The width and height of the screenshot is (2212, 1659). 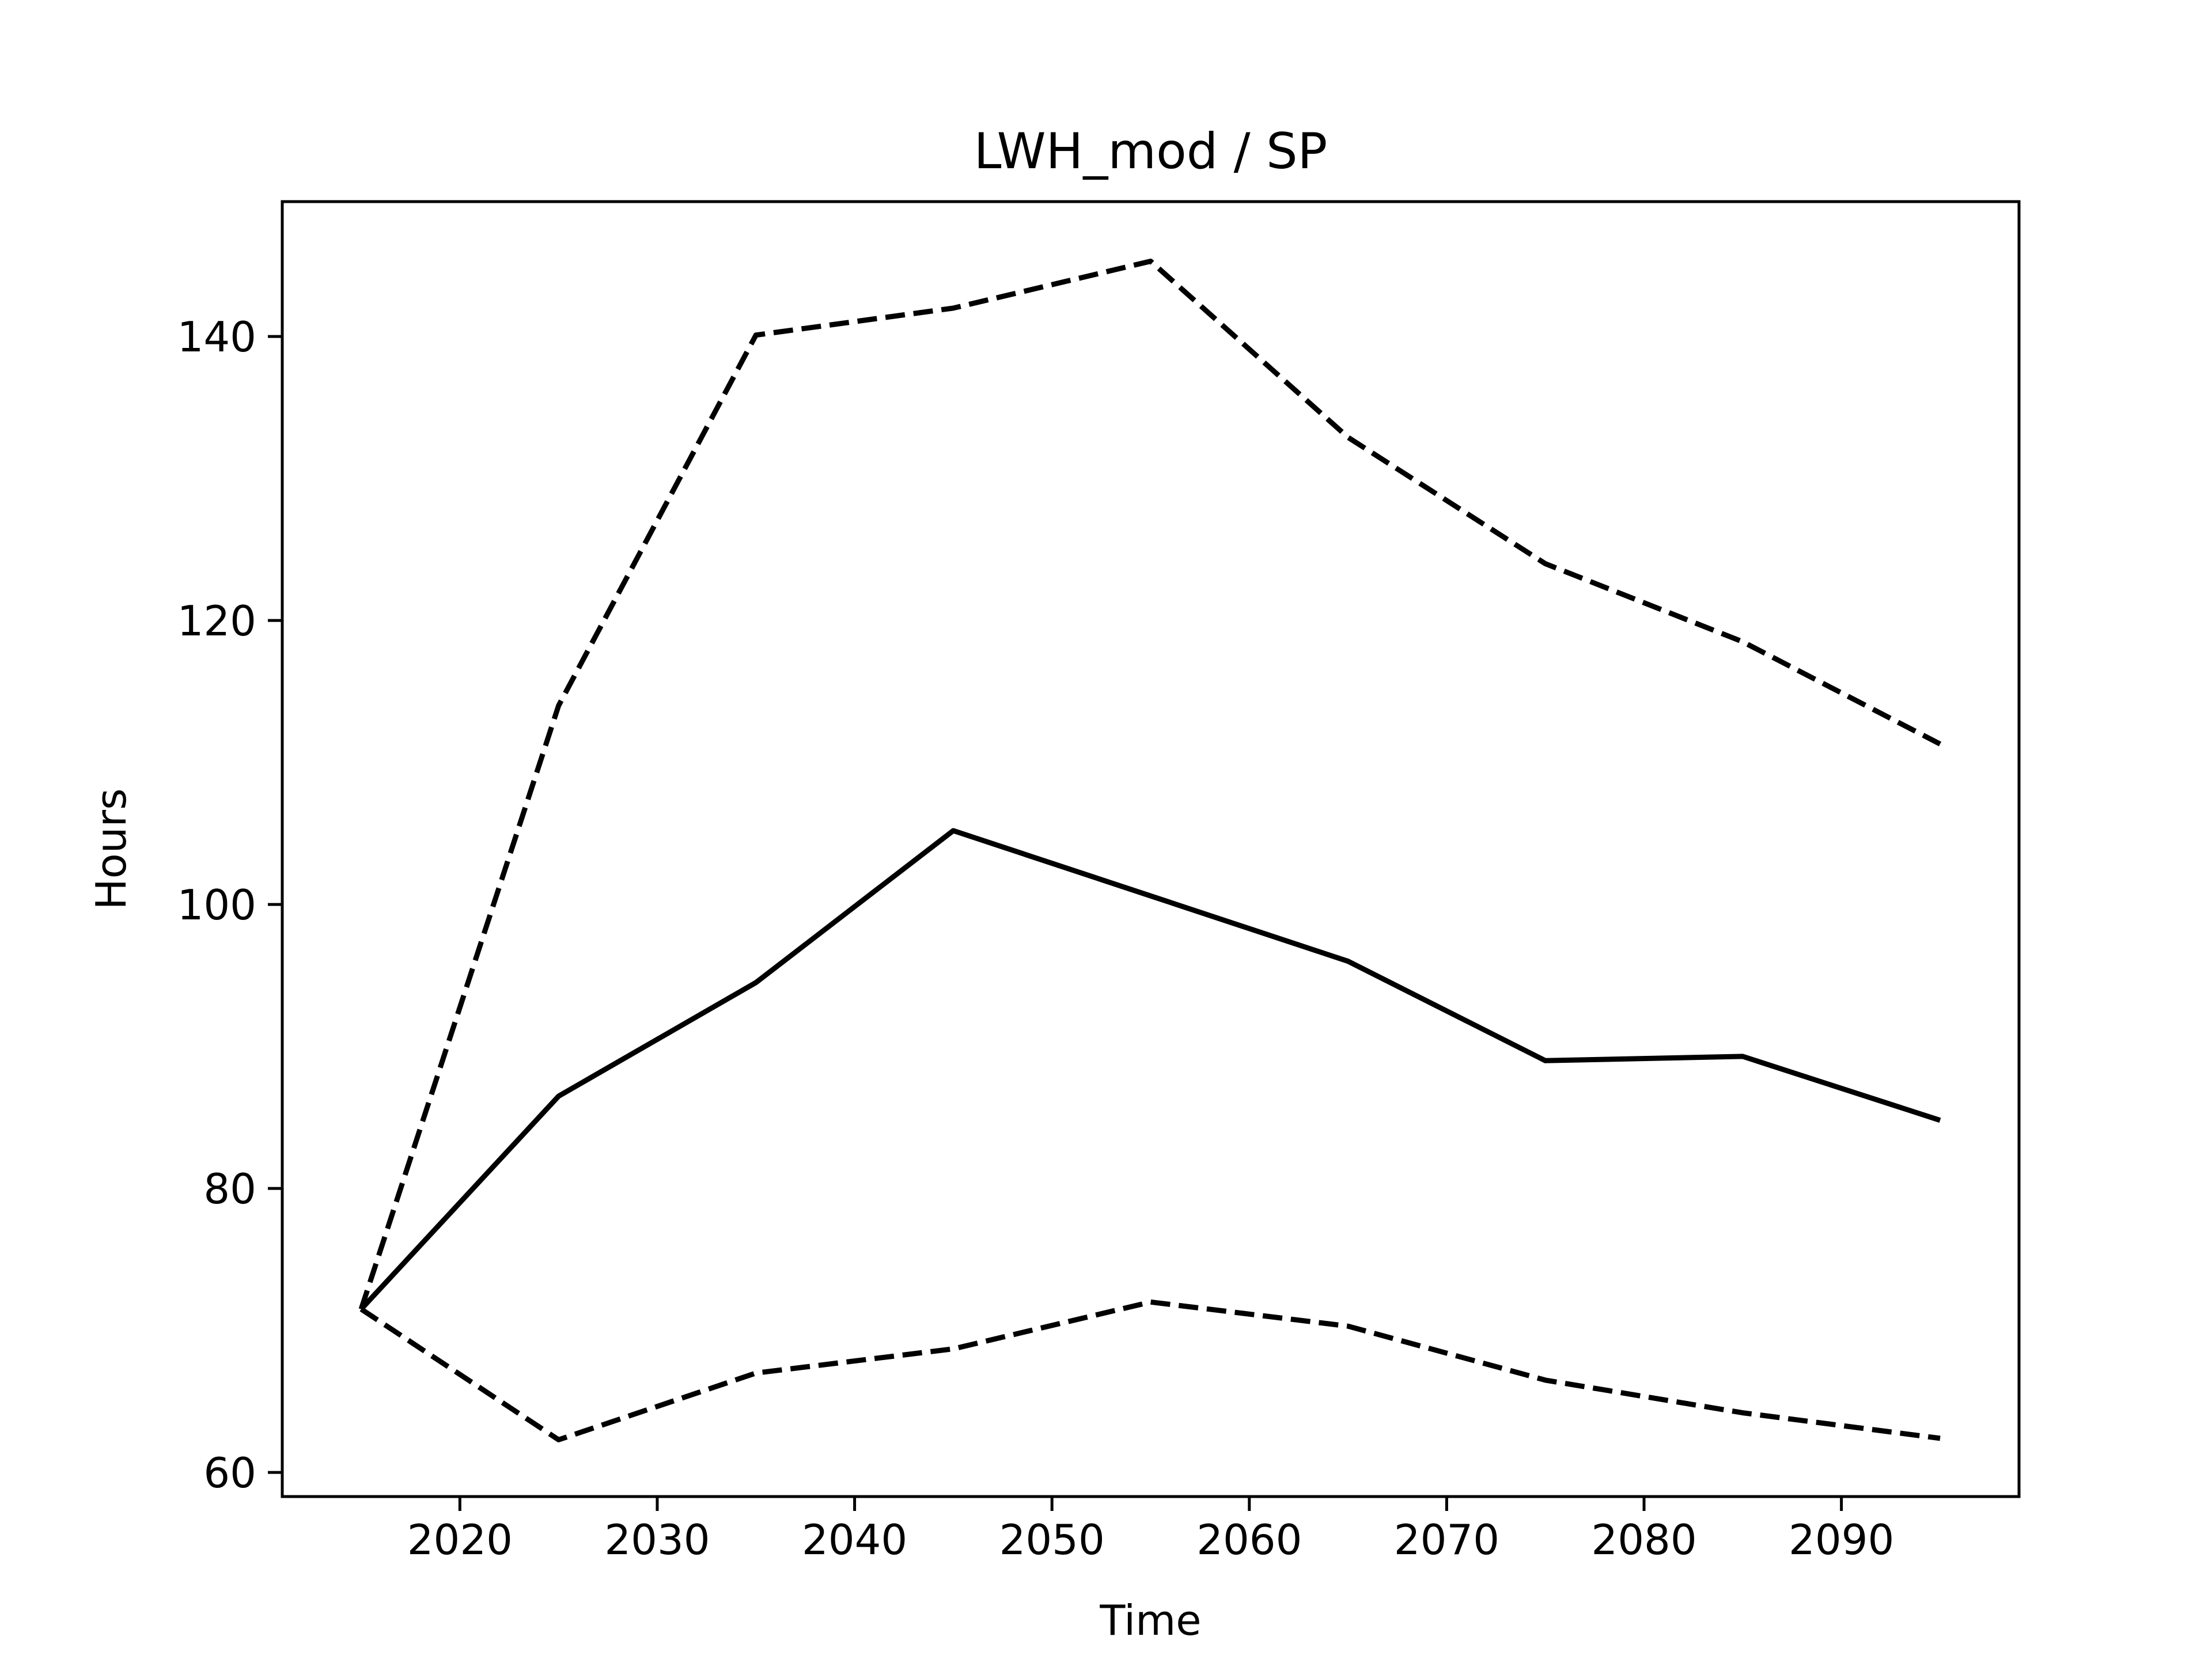 What do you see at coordinates (1446, 1540) in the screenshot?
I see `x-tick-label: 2070` at bounding box center [1446, 1540].